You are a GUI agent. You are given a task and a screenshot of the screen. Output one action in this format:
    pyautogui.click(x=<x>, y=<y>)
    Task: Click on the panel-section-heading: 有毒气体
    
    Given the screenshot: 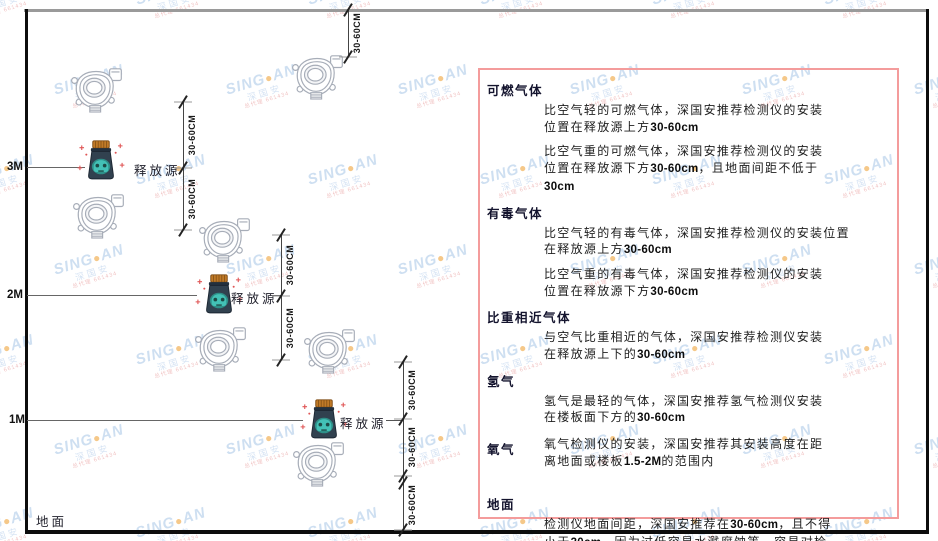 What is the action you would take?
    pyautogui.click(x=515, y=213)
    